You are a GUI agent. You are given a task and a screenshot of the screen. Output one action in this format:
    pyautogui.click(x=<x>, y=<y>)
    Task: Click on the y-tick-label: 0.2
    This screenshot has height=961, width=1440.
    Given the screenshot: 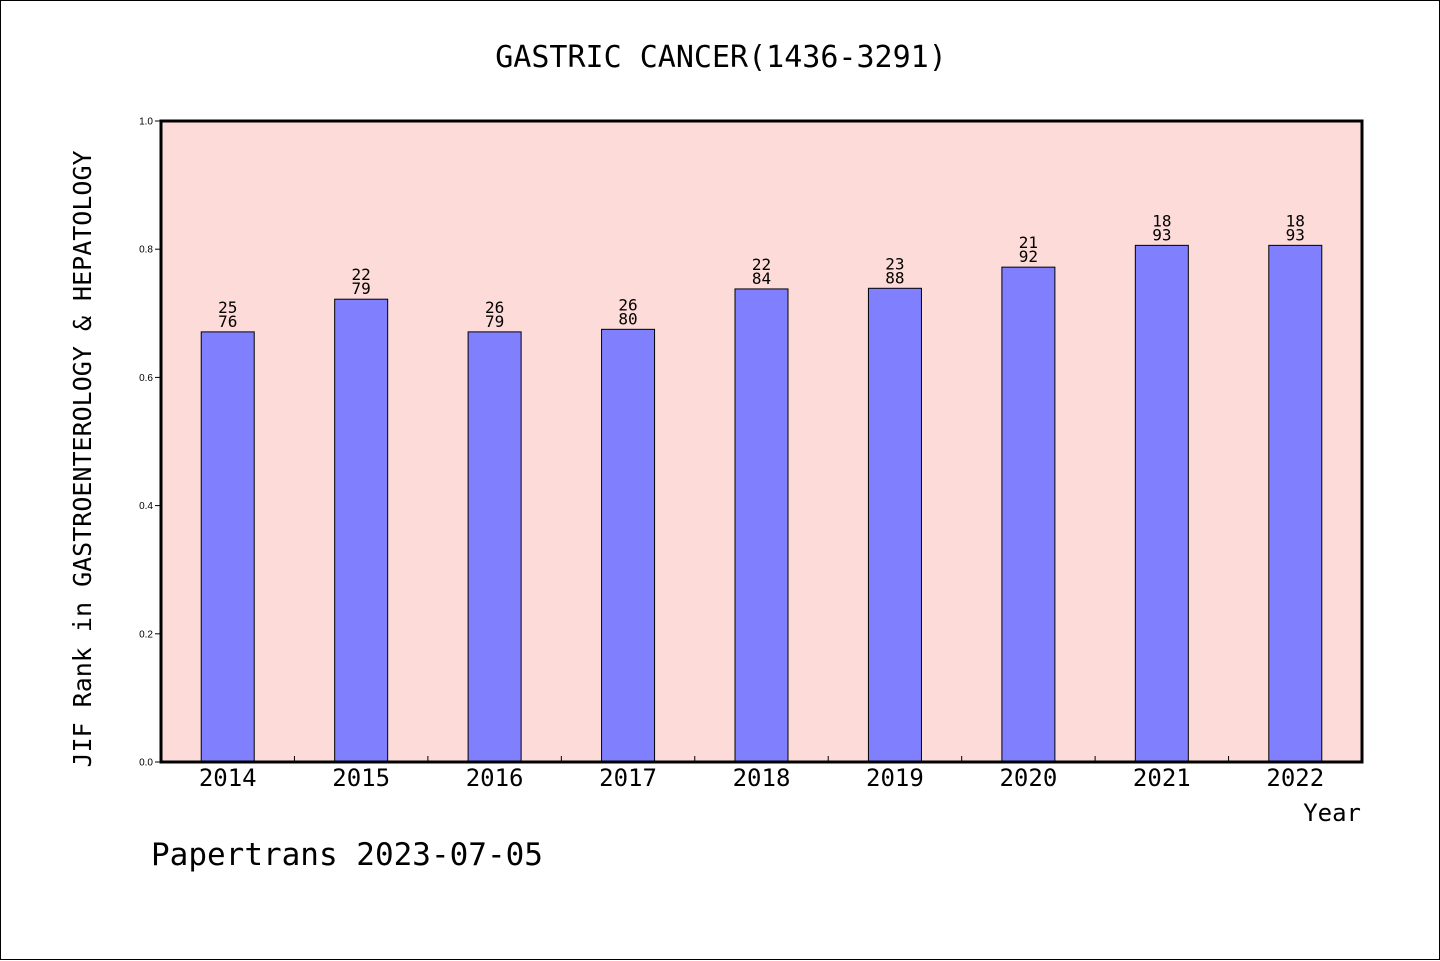 What is the action you would take?
    pyautogui.click(x=146, y=634)
    